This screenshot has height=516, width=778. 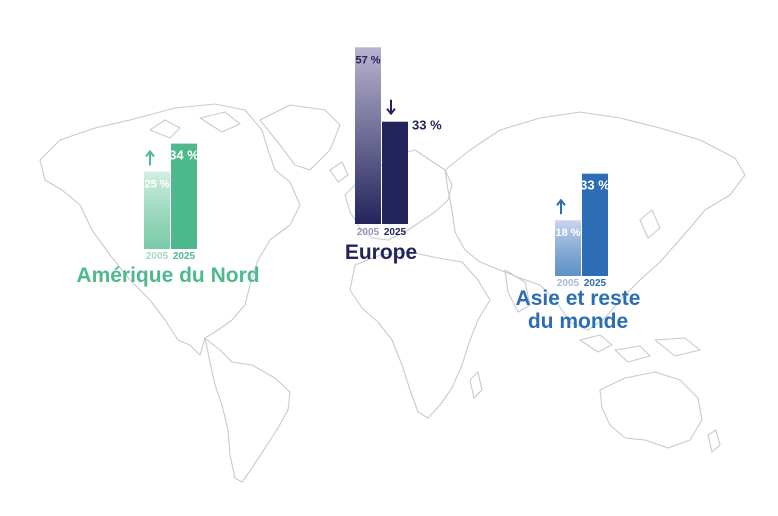 What do you see at coordinates (578, 321) in the screenshot?
I see `region-name-line: du monde` at bounding box center [578, 321].